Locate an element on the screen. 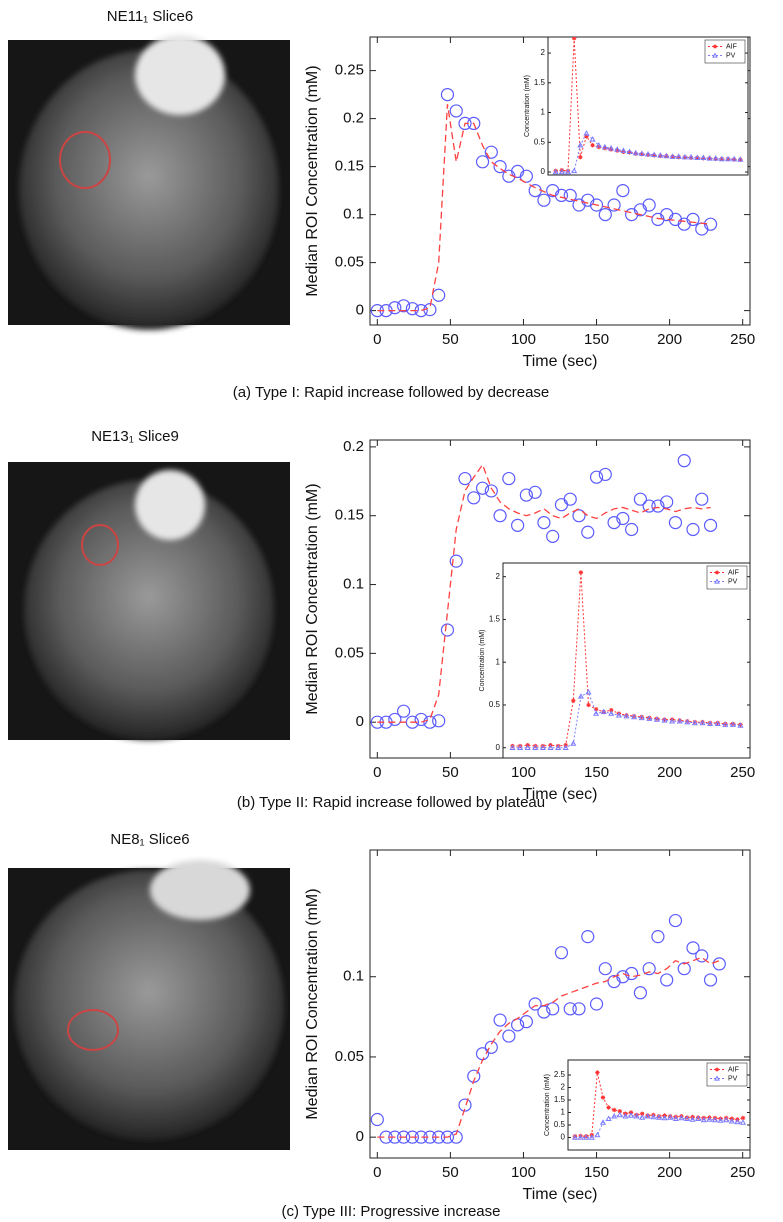 This screenshot has width=783, height=1222. y-tick-label: 0.2 is located at coordinates (353, 446).